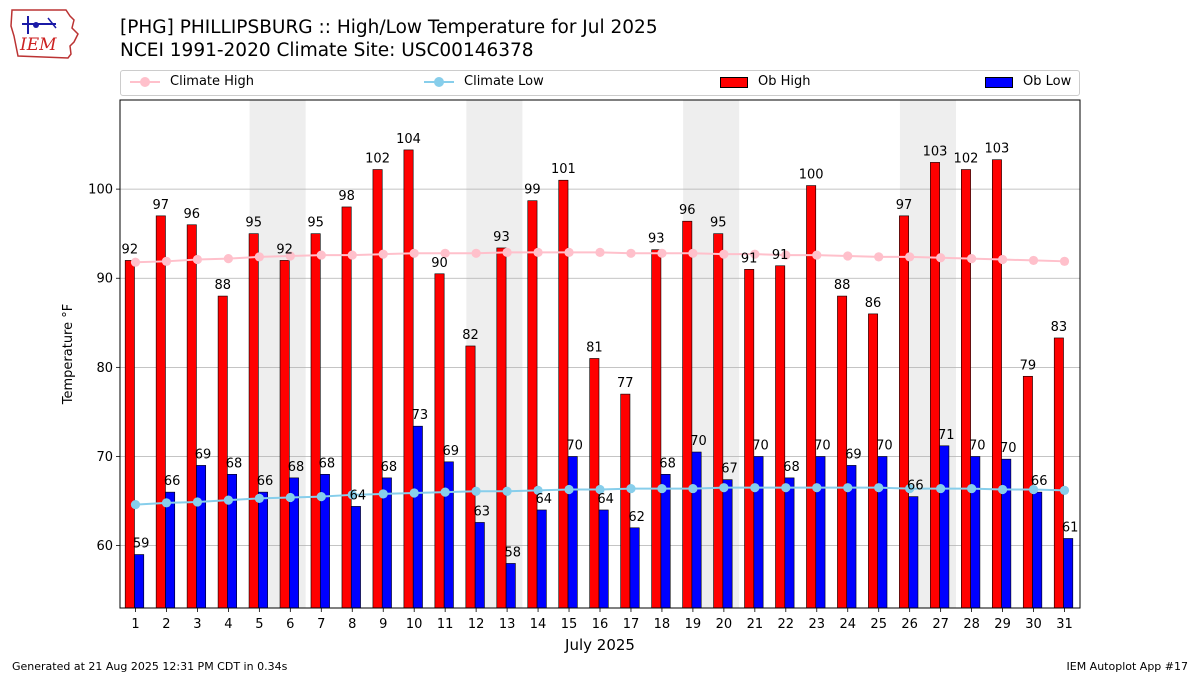  Describe the element at coordinates (1064, 624) in the screenshot. I see `x-tick-label: 31` at that location.